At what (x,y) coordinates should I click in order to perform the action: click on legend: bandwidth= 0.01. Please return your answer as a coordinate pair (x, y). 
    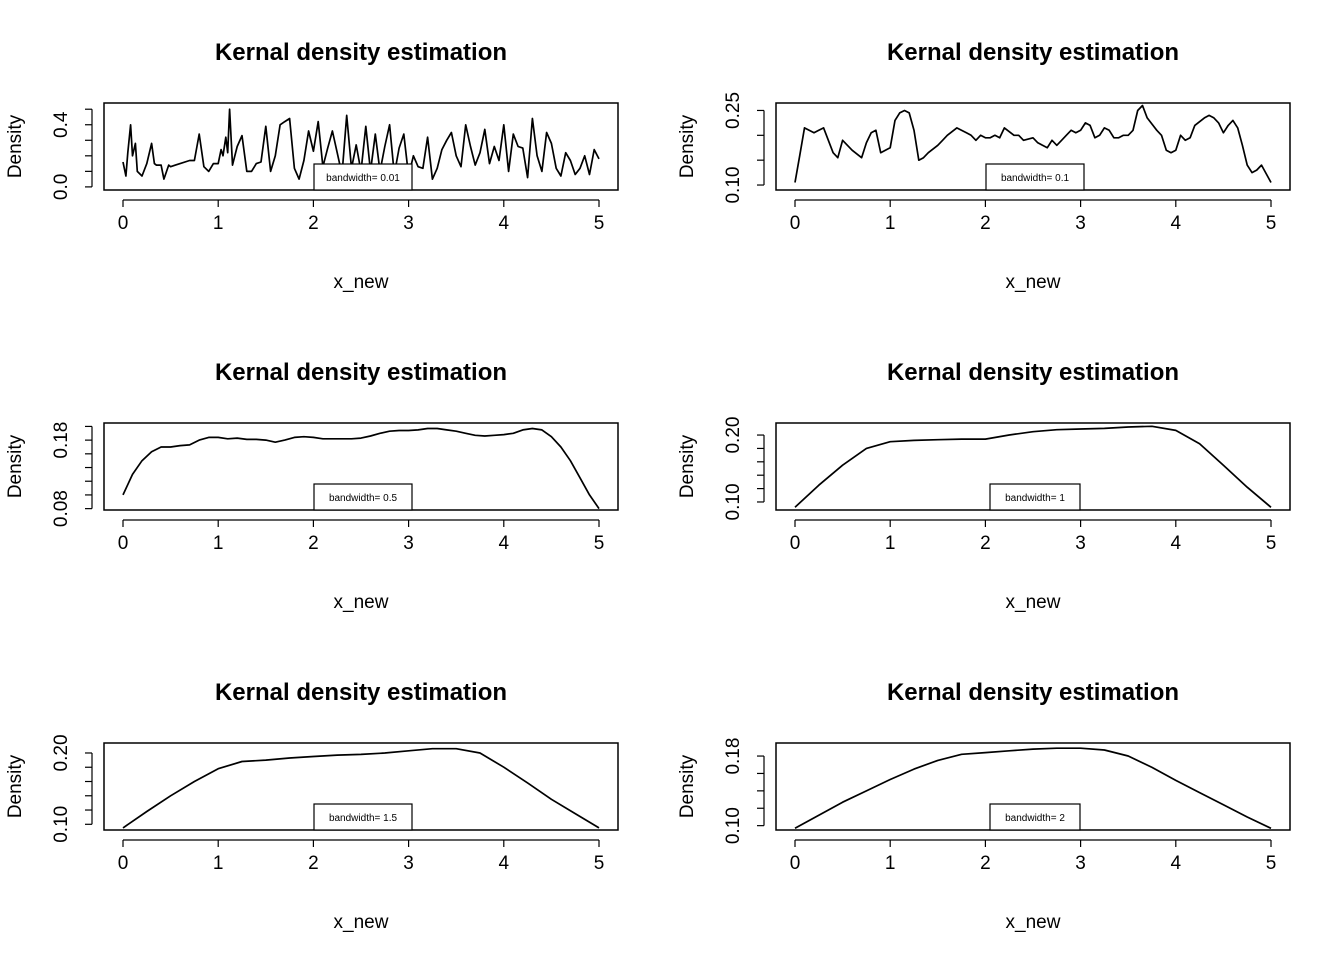
    Looking at the image, I should click on (363, 177).